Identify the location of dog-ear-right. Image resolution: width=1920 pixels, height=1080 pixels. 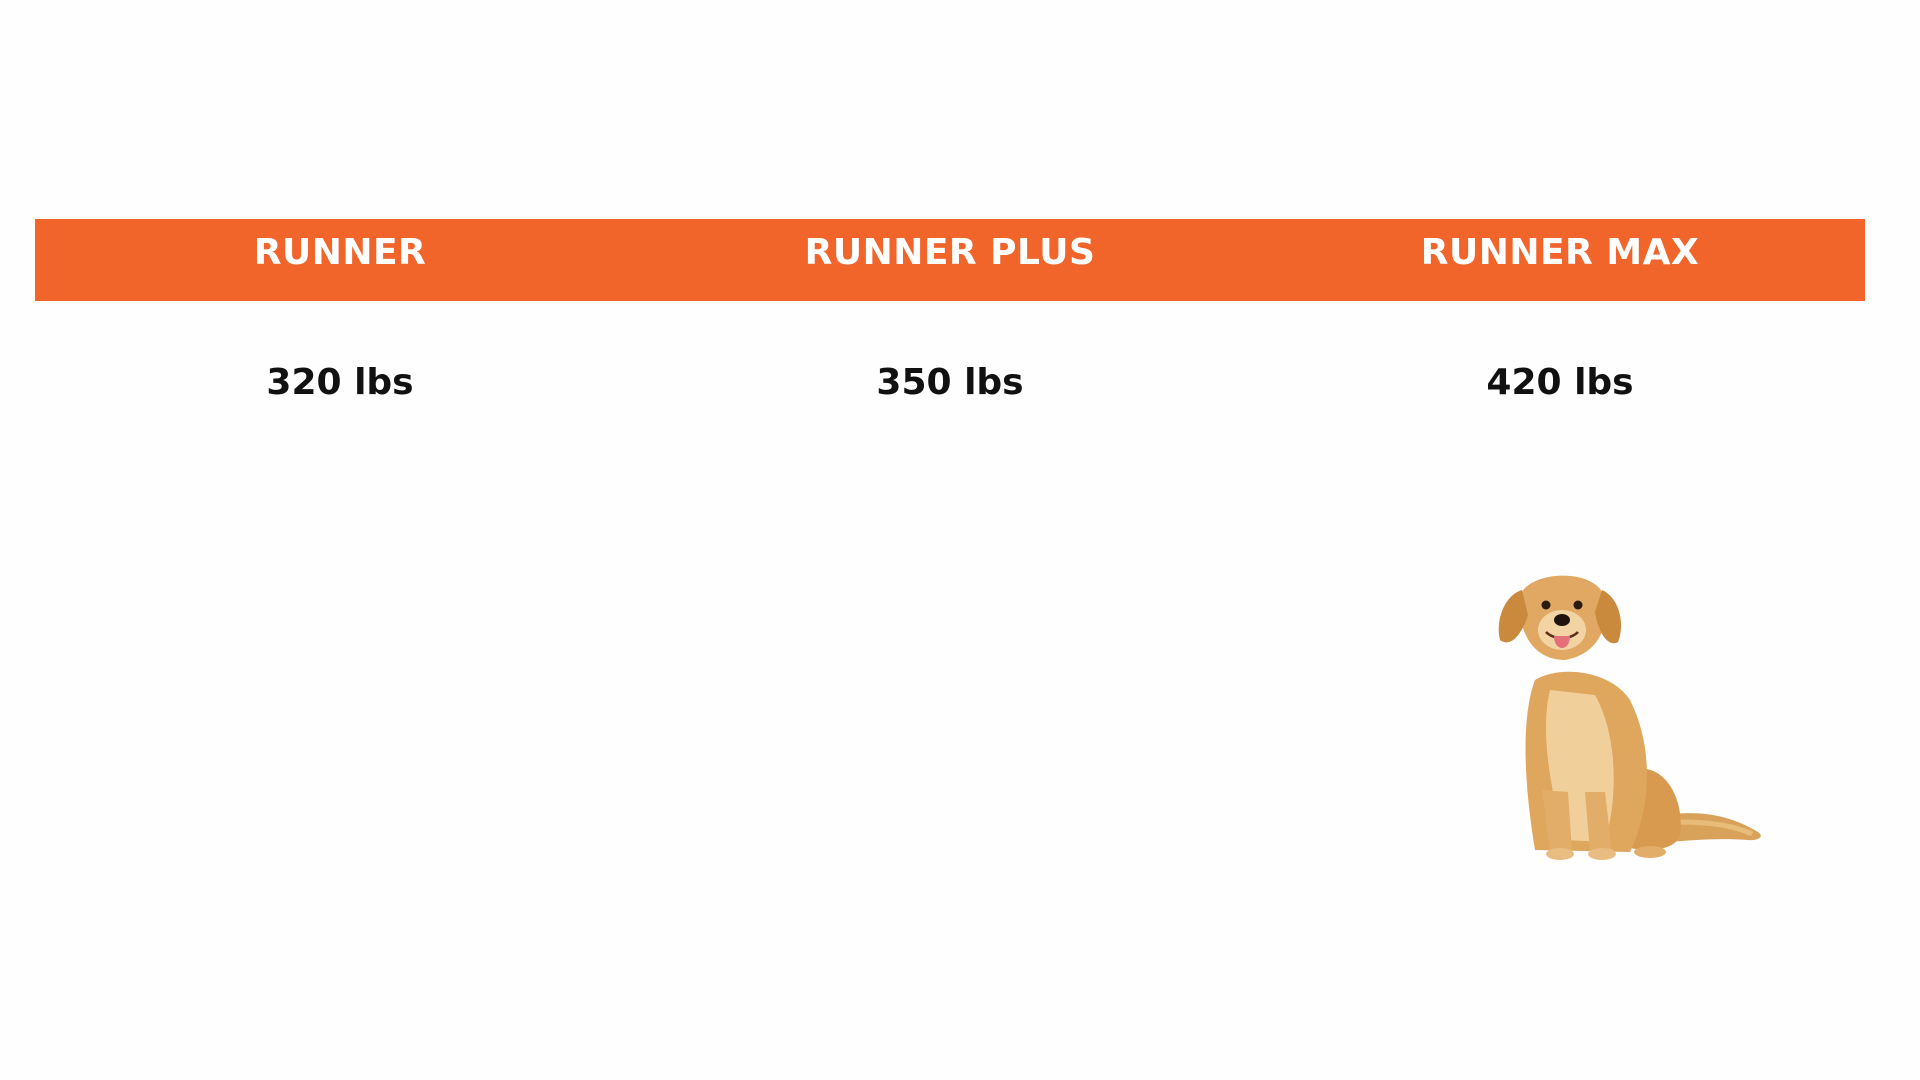
(1608, 617).